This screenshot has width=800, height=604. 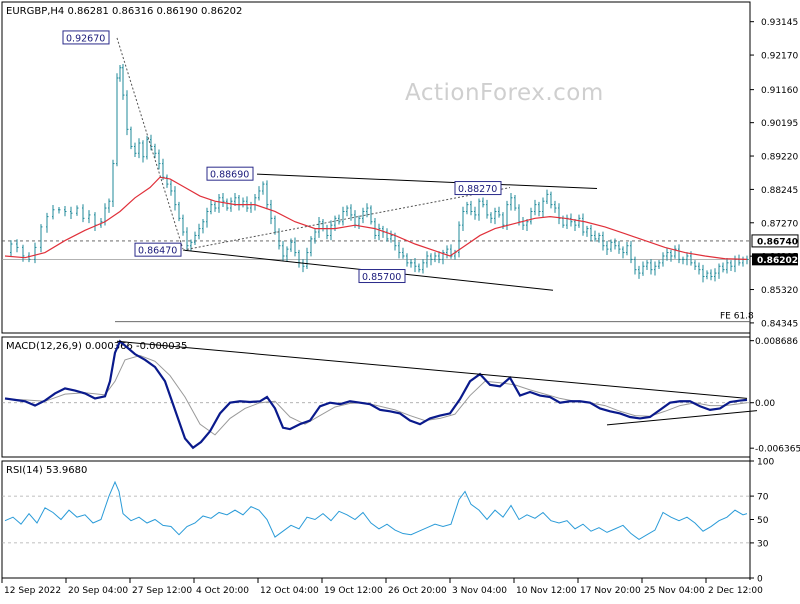 What do you see at coordinates (779, 23) in the screenshot?
I see `price-tick-label: 0.93145` at bounding box center [779, 23].